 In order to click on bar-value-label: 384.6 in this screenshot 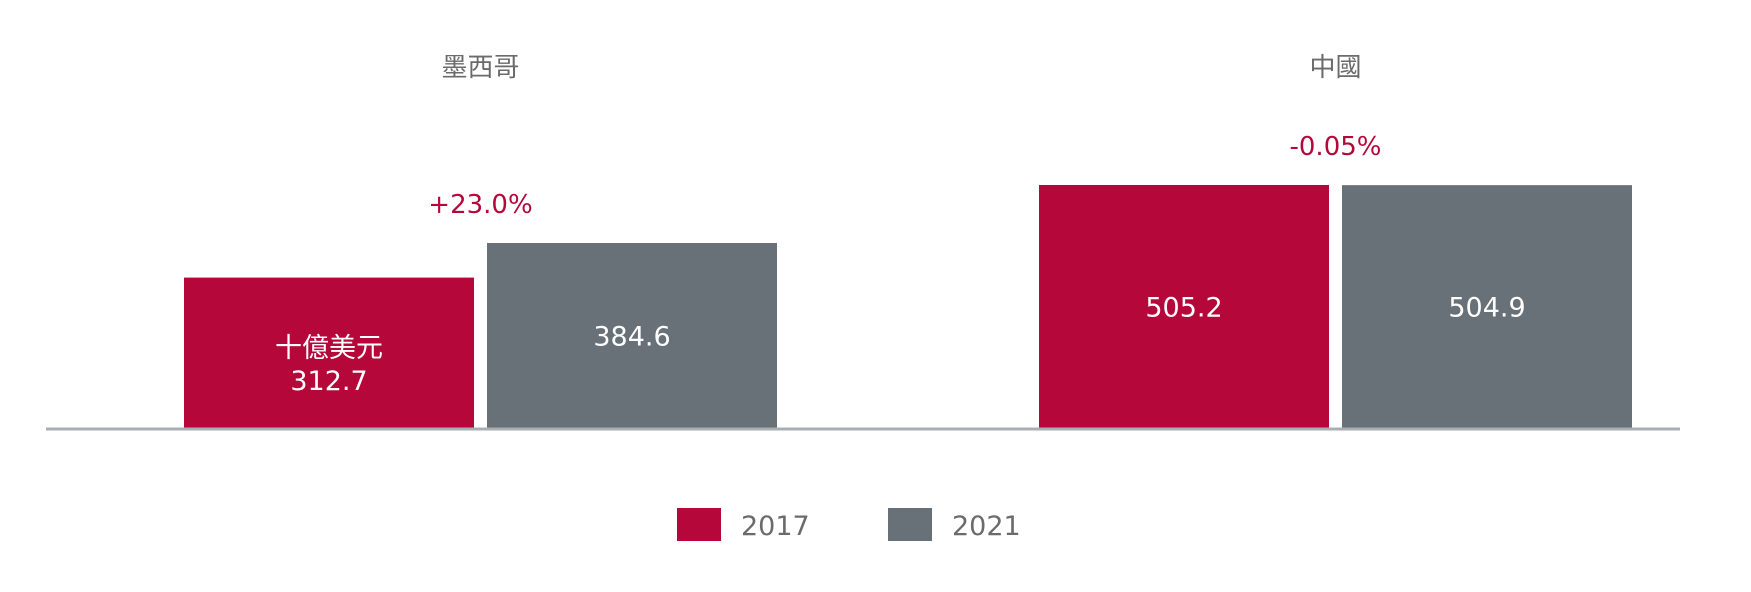, I will do `click(631, 337)`.